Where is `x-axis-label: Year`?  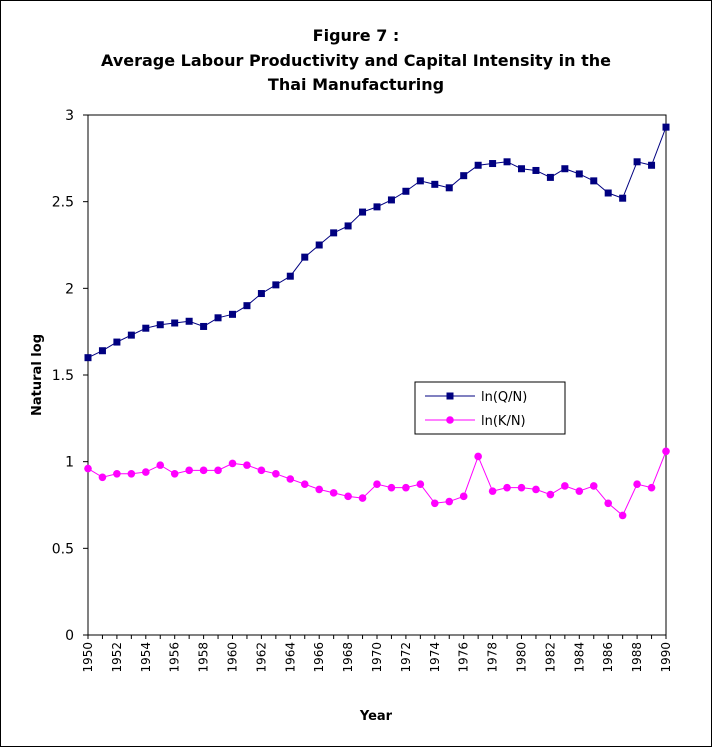 x-axis-label: Year is located at coordinates (376, 716).